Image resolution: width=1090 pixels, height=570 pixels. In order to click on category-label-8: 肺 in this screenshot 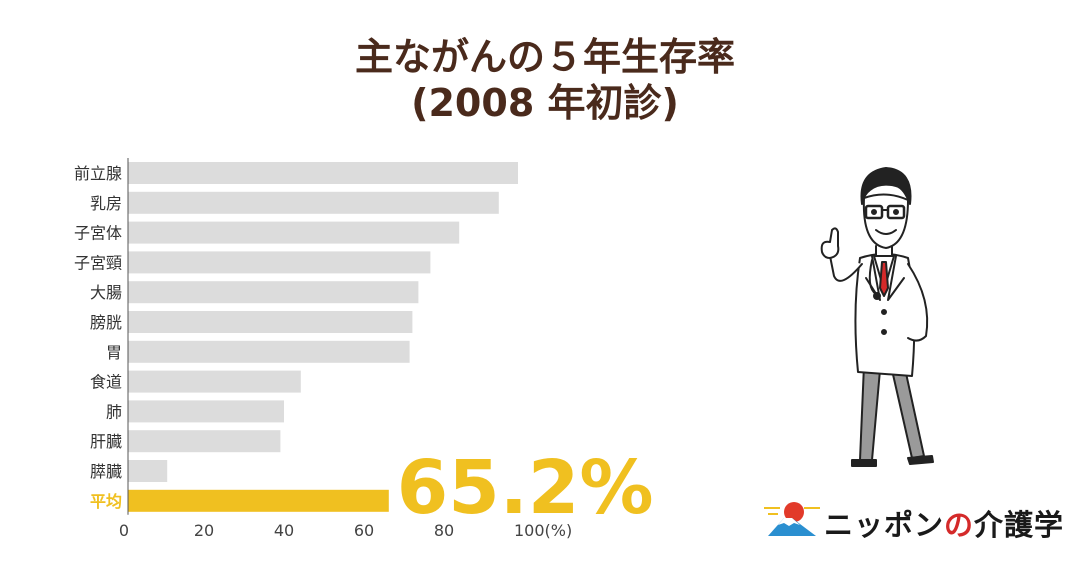, I will do `click(114, 411)`.